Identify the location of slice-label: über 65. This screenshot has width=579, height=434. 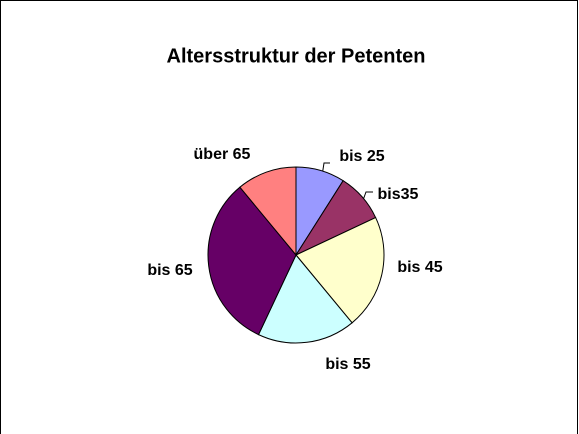
(222, 154).